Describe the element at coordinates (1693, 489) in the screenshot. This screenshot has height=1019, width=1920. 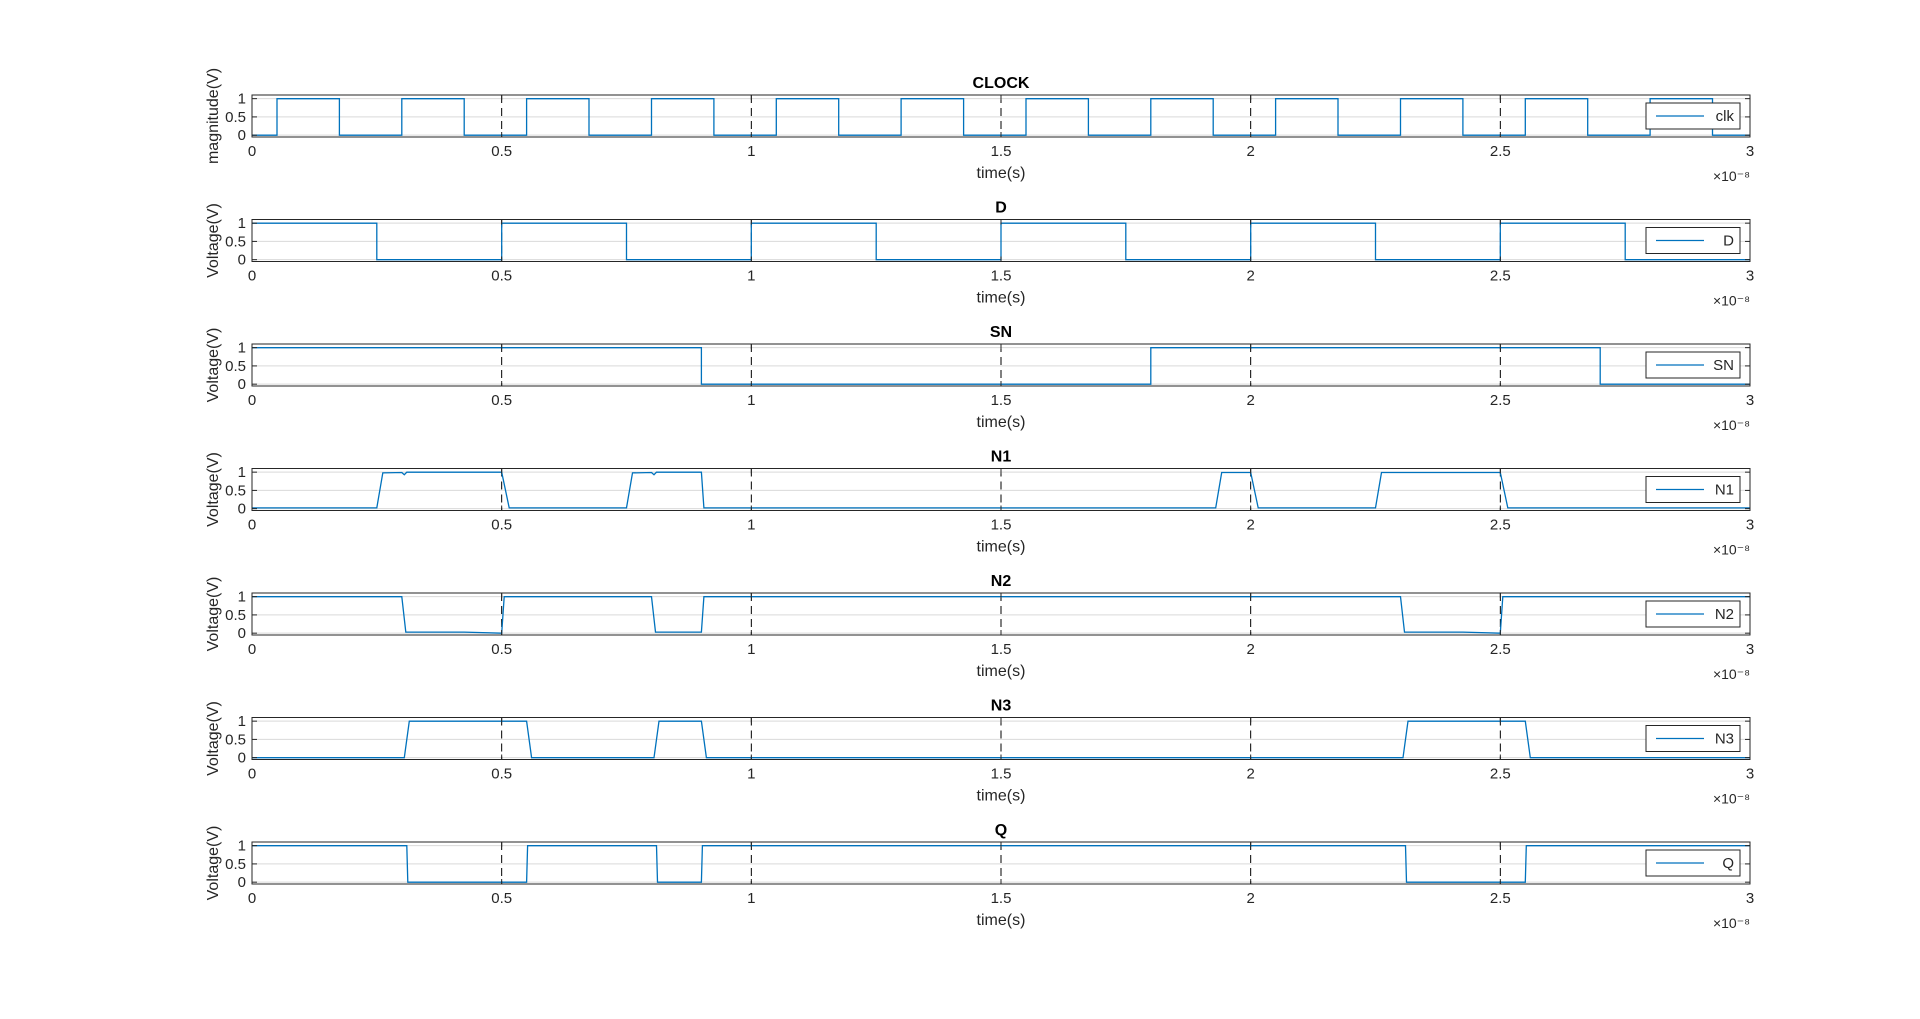
I see `legend: N1` at that location.